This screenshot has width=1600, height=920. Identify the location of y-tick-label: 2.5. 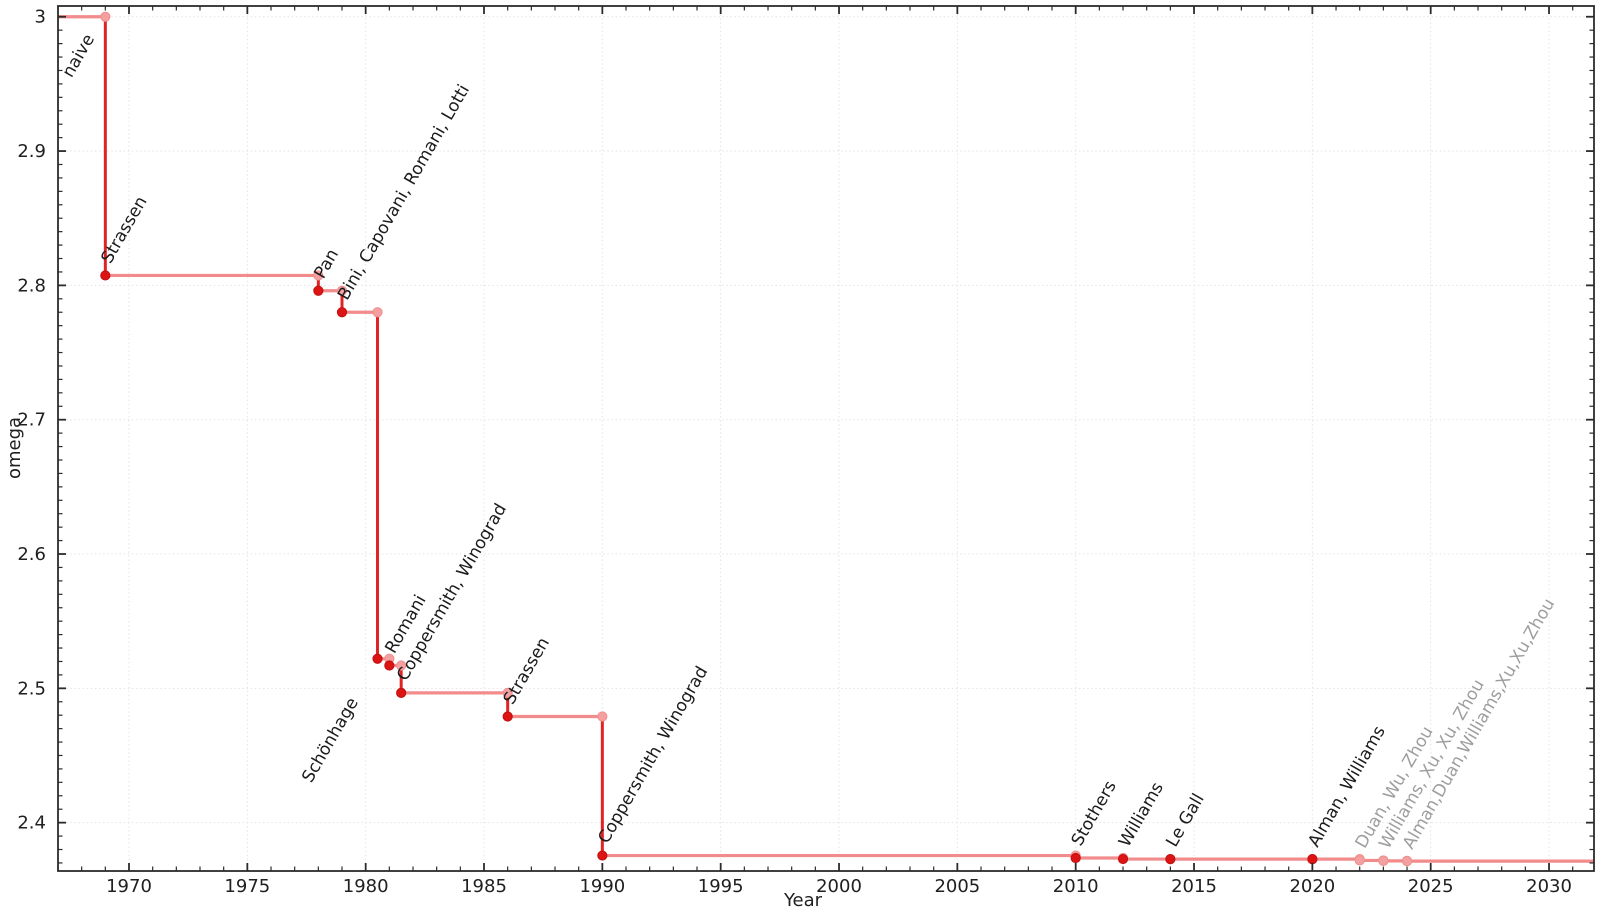
(31, 688).